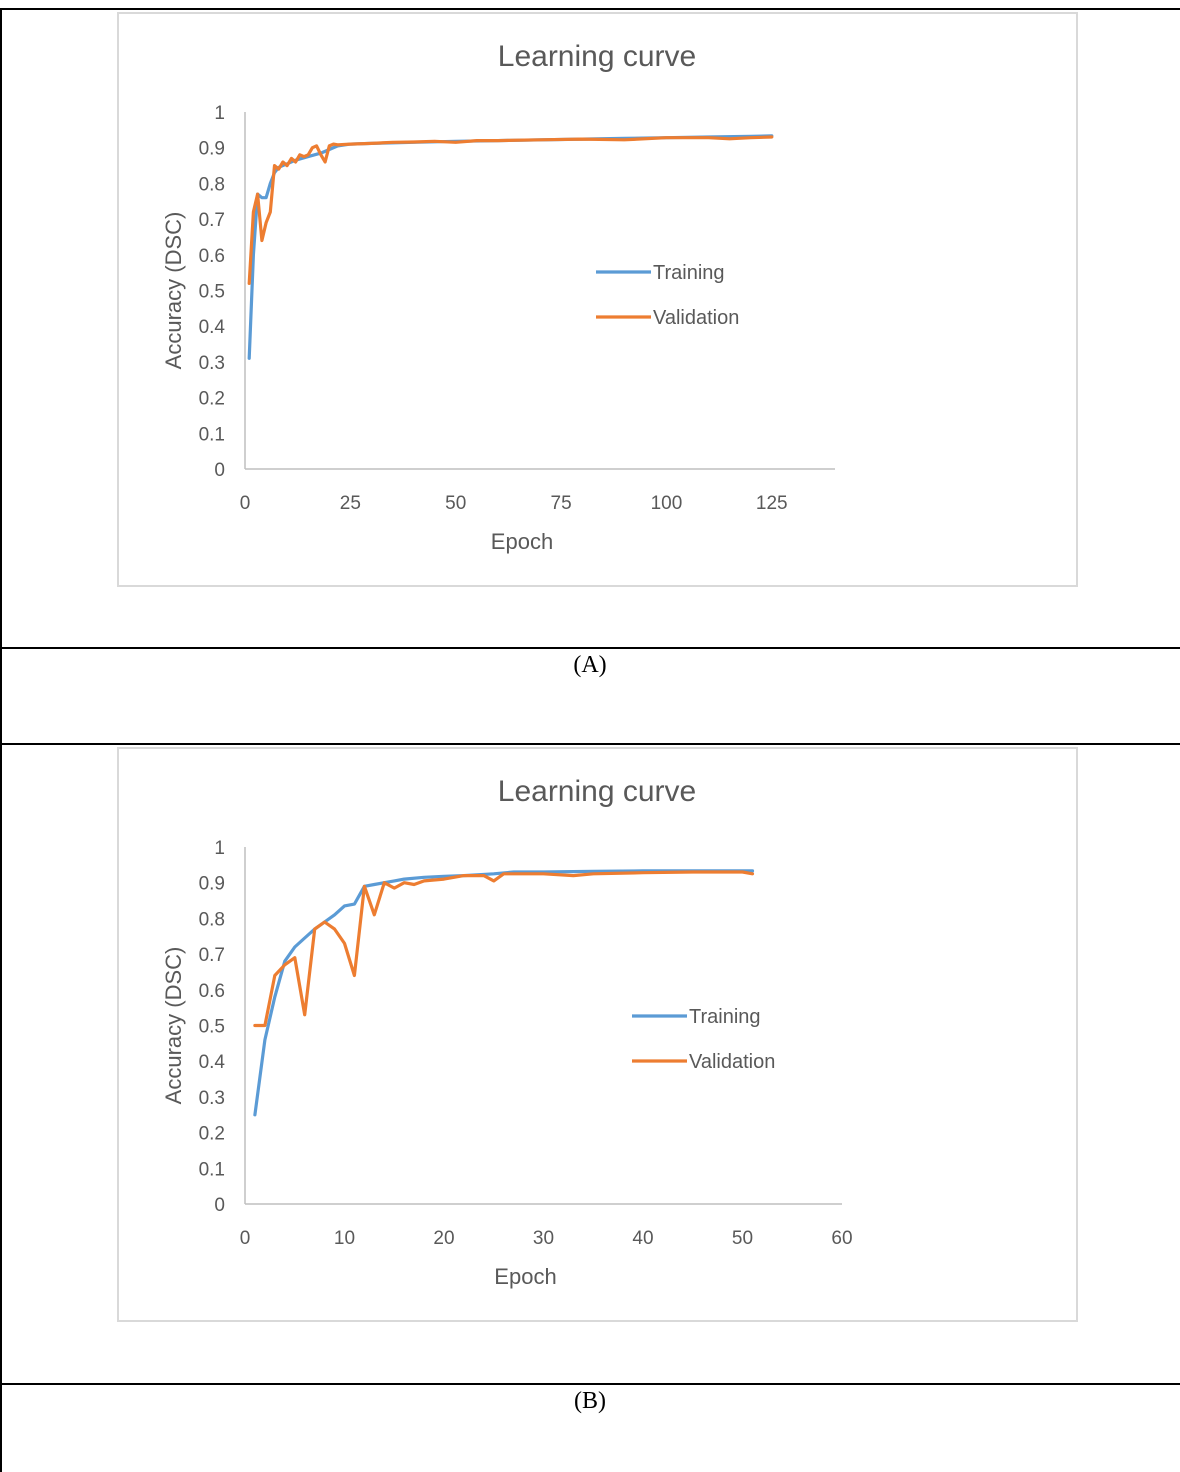 Image resolution: width=1180 pixels, height=1472 pixels. What do you see at coordinates (841, 1238) in the screenshot?
I see `chart-b-x-tick-label: 60` at bounding box center [841, 1238].